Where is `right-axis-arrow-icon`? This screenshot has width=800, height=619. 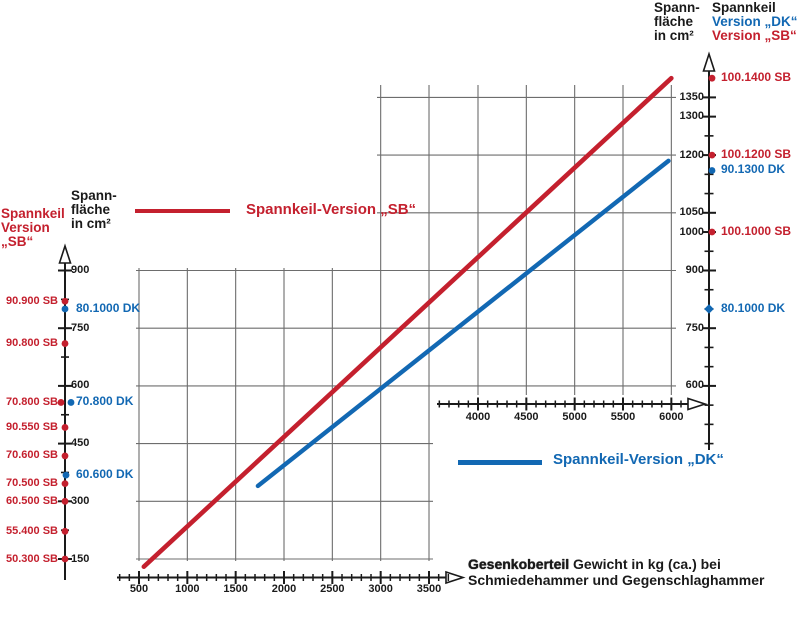
right-axis-arrow-icon is located at coordinates (709, 61).